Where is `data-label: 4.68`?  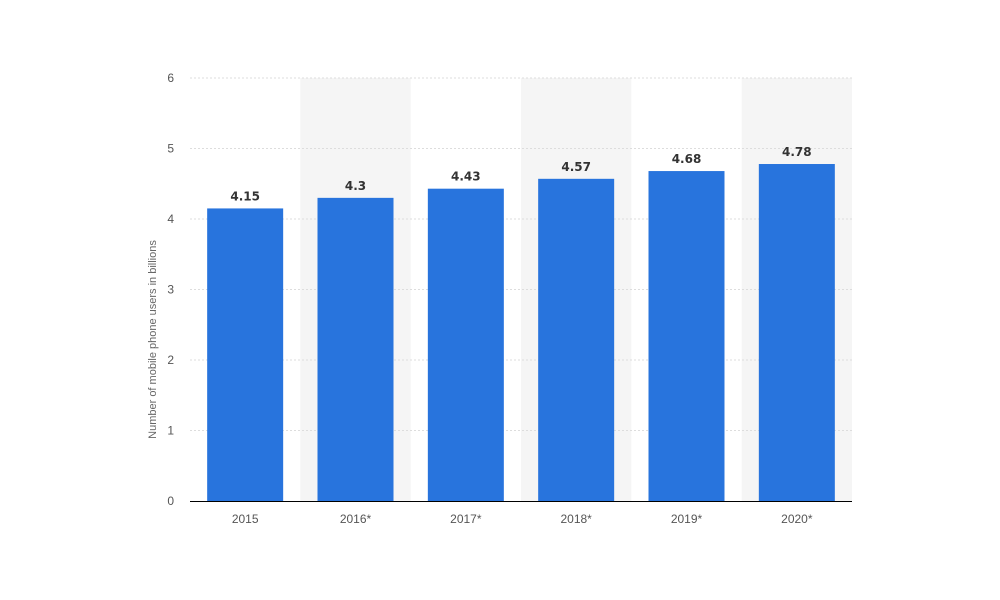
data-label: 4.68 is located at coordinates (687, 159).